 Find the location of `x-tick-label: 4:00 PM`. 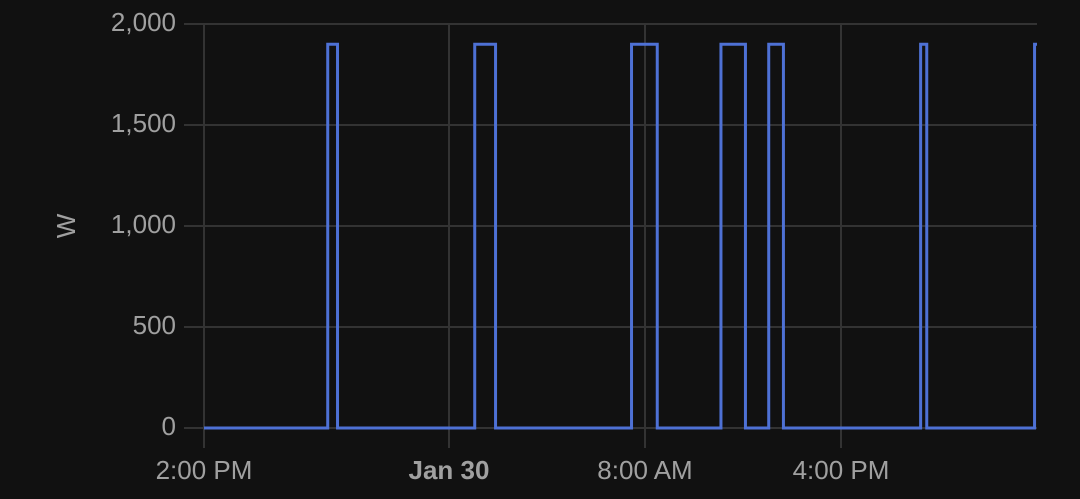

x-tick-label: 4:00 PM is located at coordinates (841, 470).